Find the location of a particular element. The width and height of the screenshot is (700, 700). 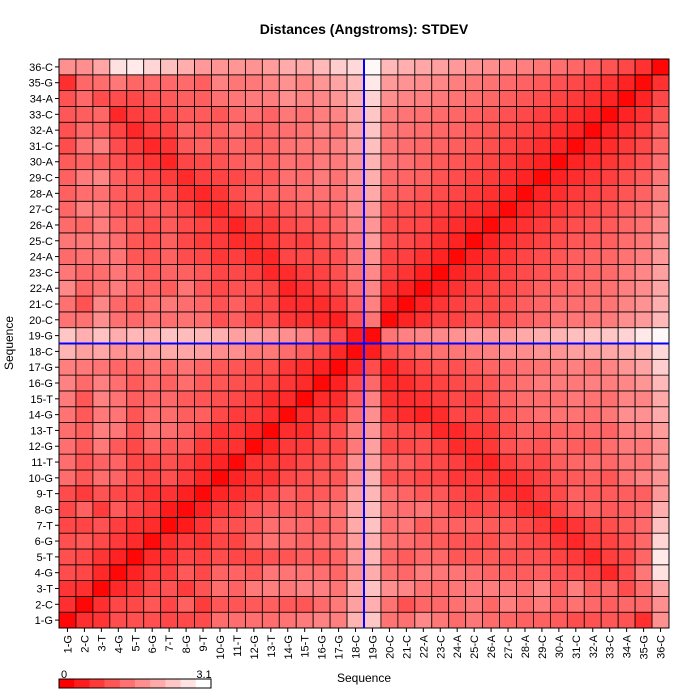

y-tick-label: 25-C is located at coordinates (41, 242).